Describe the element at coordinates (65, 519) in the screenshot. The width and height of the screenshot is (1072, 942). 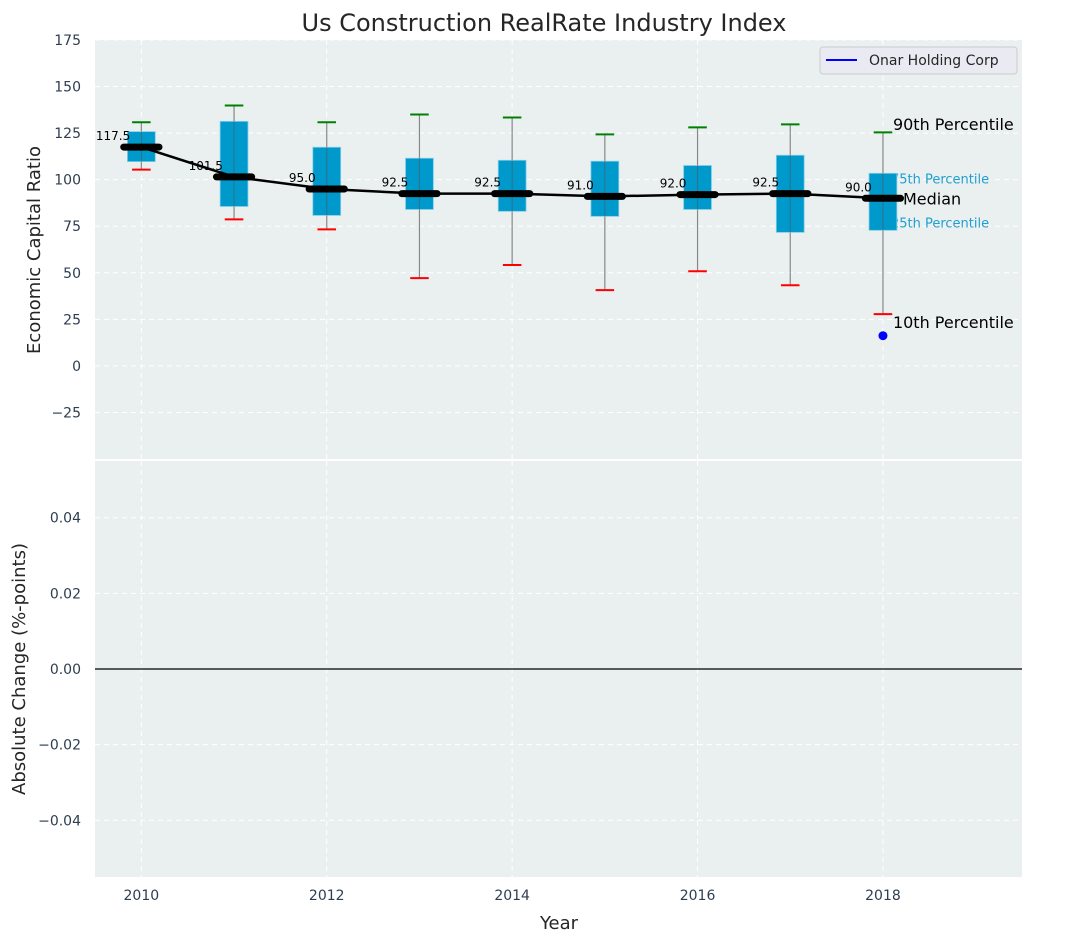
I see `y-tick-label: 0.04` at that location.